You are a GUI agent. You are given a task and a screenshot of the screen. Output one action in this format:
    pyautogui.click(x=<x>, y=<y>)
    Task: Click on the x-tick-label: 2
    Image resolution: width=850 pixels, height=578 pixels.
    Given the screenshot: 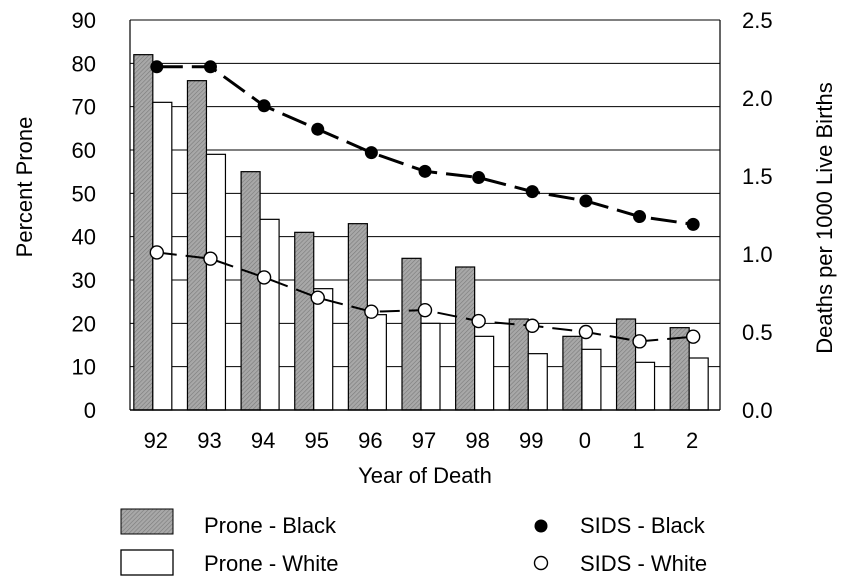 What is the action you would take?
    pyautogui.click(x=692, y=440)
    